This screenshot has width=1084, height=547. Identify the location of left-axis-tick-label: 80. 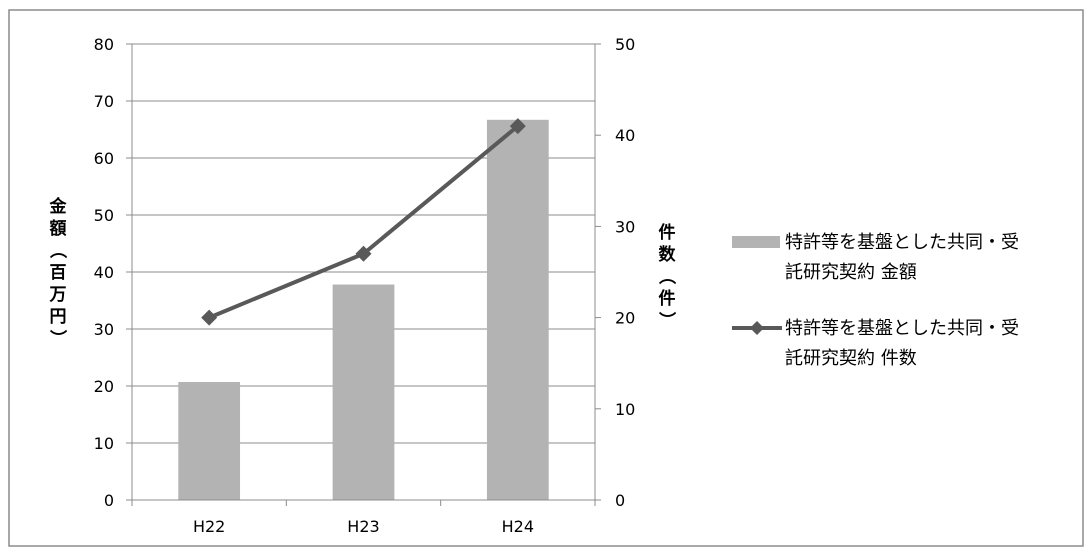
(104, 44).